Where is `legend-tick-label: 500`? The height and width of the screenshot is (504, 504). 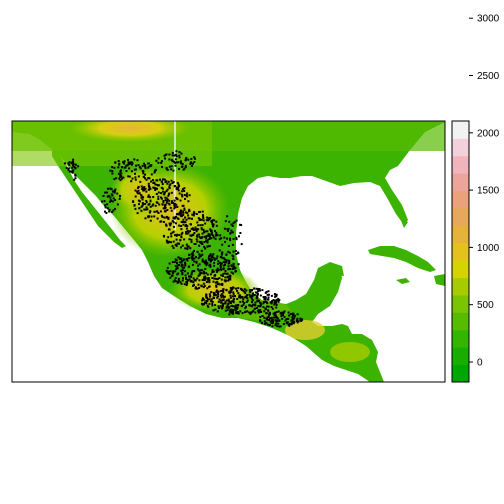 legend-tick-label: 500 is located at coordinates (485, 305).